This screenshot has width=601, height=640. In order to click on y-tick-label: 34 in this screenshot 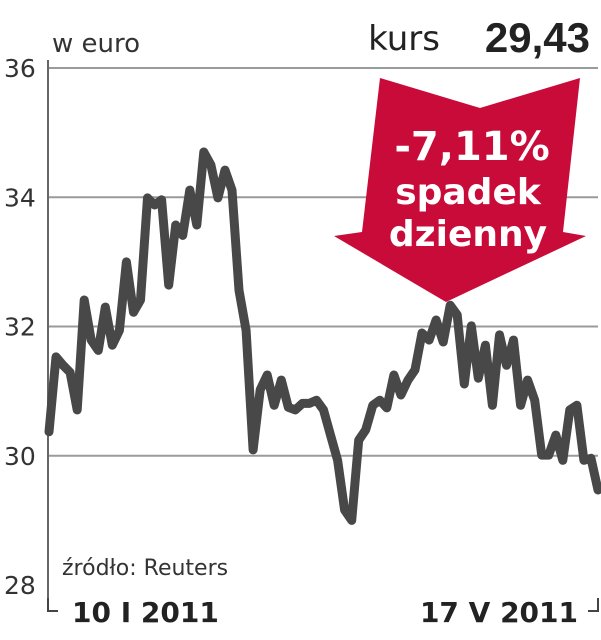, I will do `click(20, 197)`.